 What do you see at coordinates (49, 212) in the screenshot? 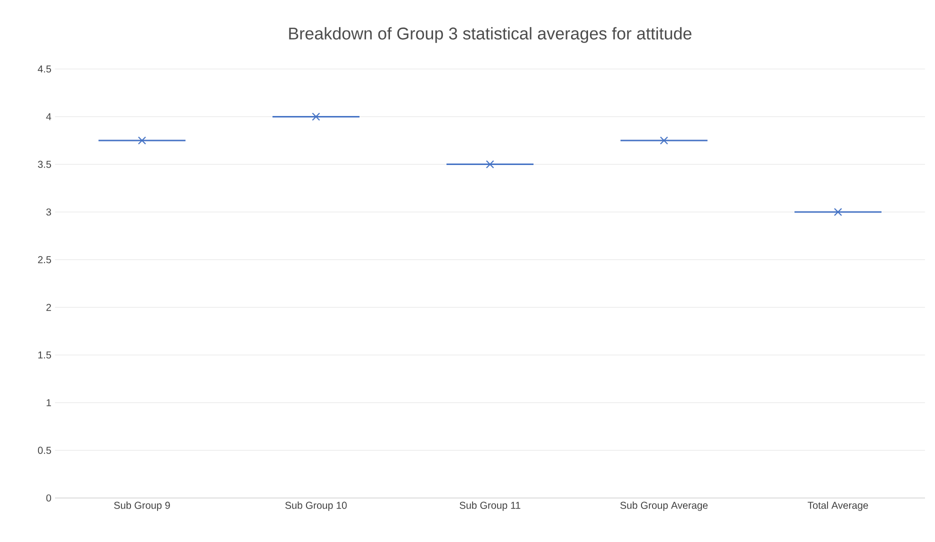
I see `y-tick-label: 3` at bounding box center [49, 212].